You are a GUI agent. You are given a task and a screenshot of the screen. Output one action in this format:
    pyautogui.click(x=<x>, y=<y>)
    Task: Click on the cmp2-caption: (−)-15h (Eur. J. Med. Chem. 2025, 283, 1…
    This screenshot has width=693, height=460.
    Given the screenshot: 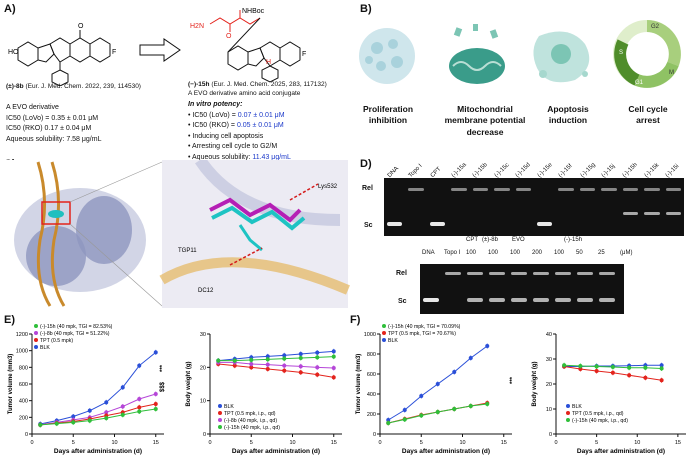 What is the action you would take?
    pyautogui.click(x=268, y=90)
    